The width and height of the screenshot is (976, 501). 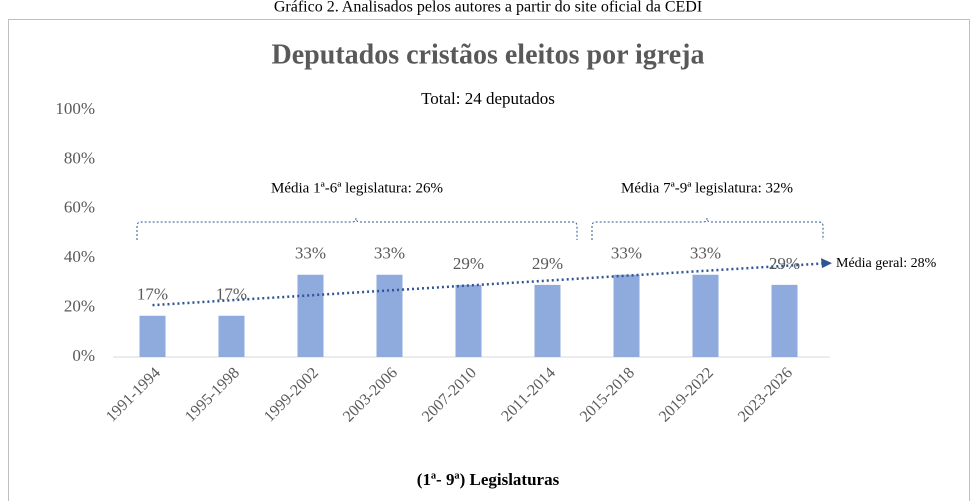 I want to click on x-tick-label: 1991-1994, so click(x=133, y=394).